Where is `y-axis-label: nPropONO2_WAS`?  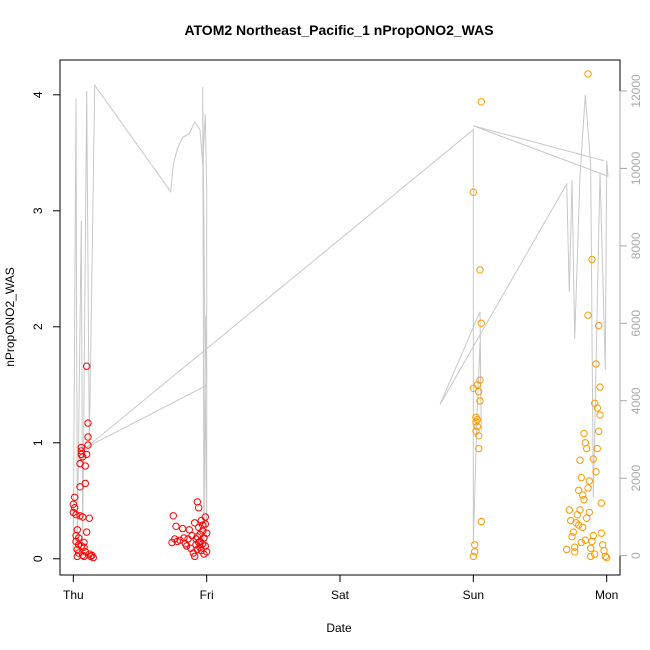 y-axis-label: nPropONO2_WAS is located at coordinates (10, 317).